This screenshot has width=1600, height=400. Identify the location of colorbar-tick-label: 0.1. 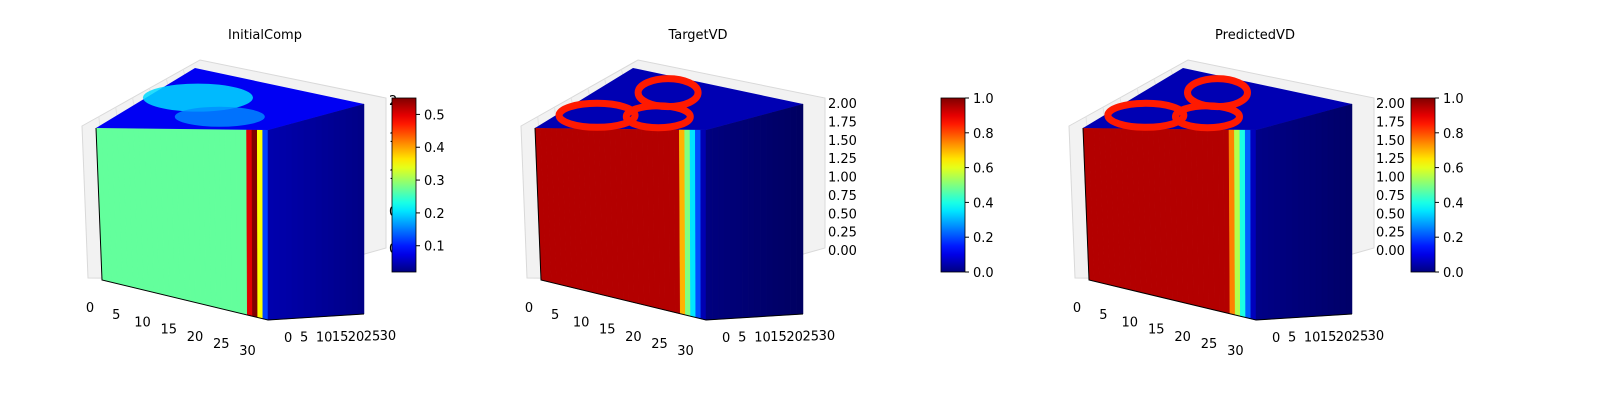
(434, 247).